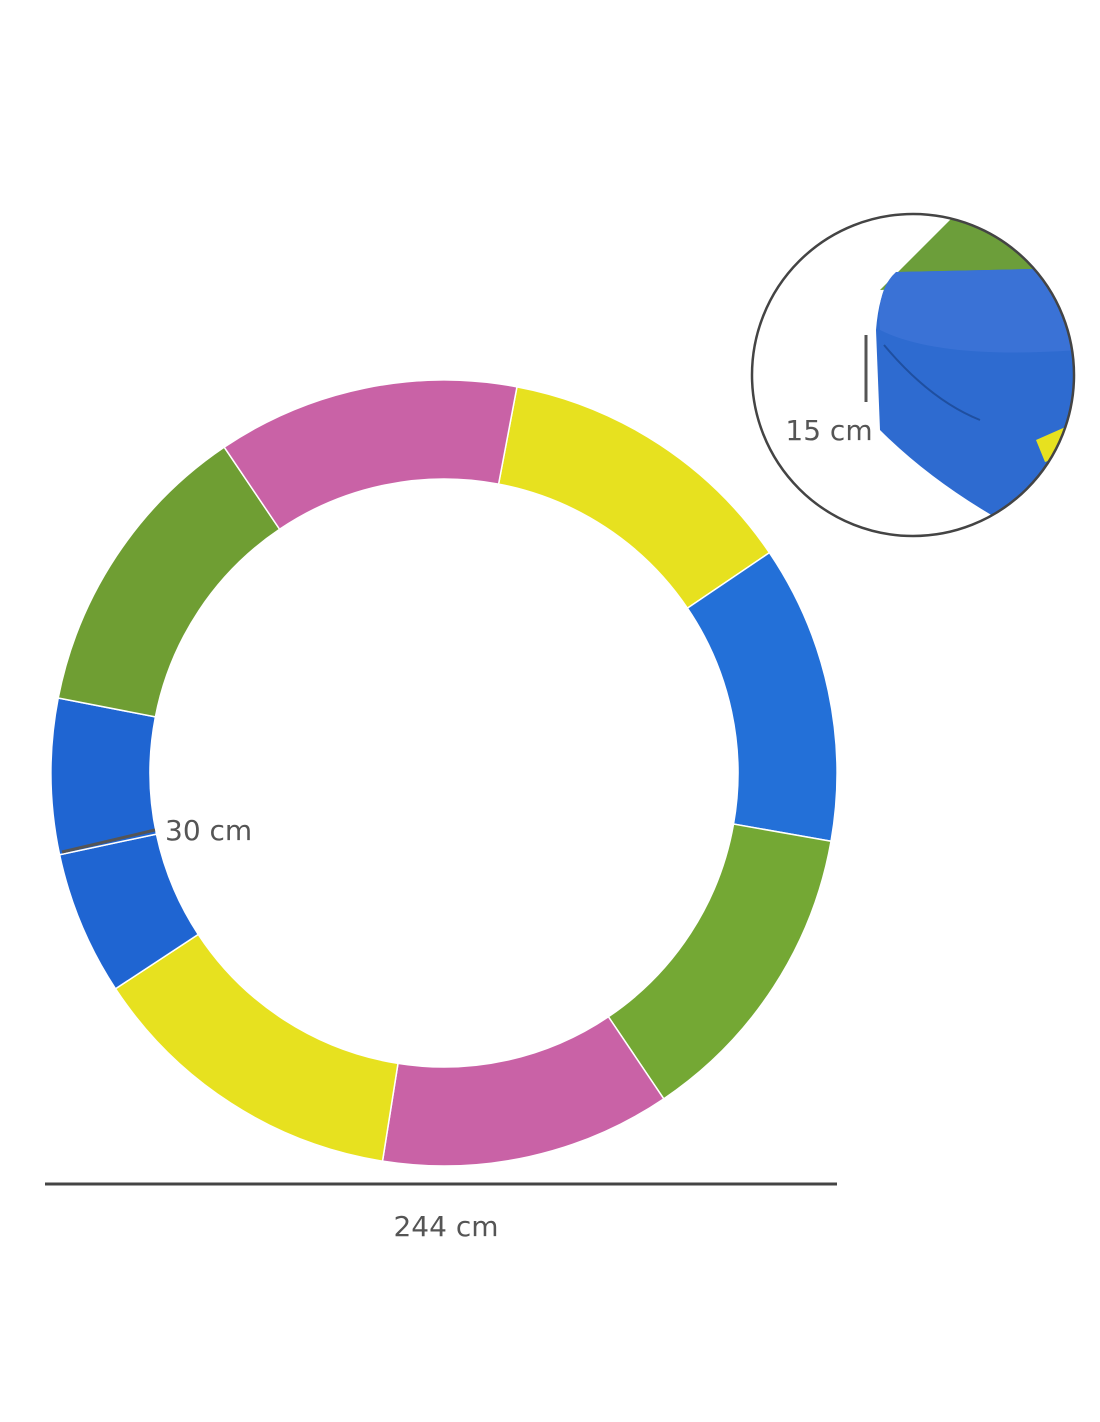  Describe the element at coordinates (932, 382) in the screenshot. I see `inset-seam` at that location.